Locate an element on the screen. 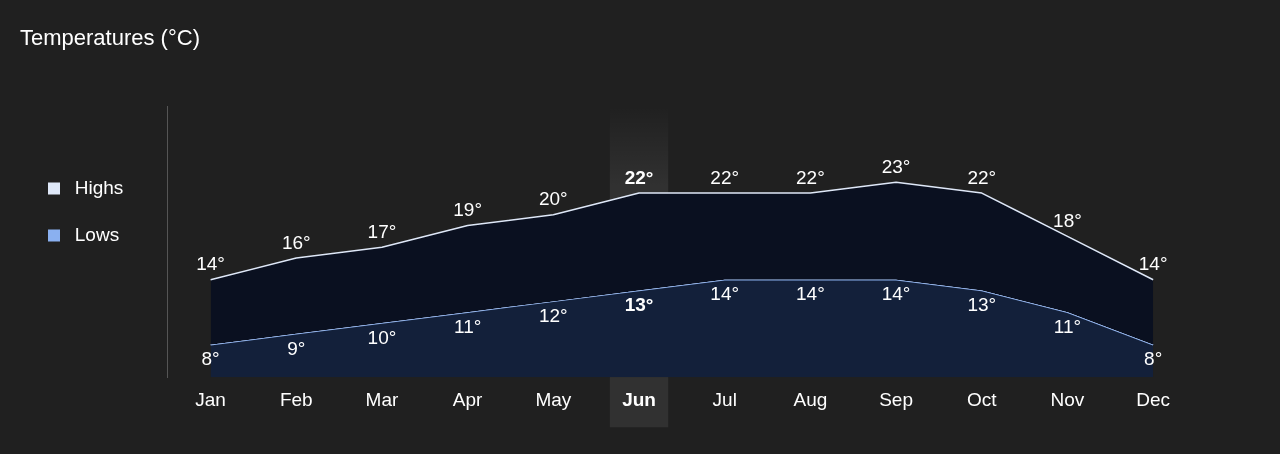  x-tick-label: Feb is located at coordinates (296, 399).